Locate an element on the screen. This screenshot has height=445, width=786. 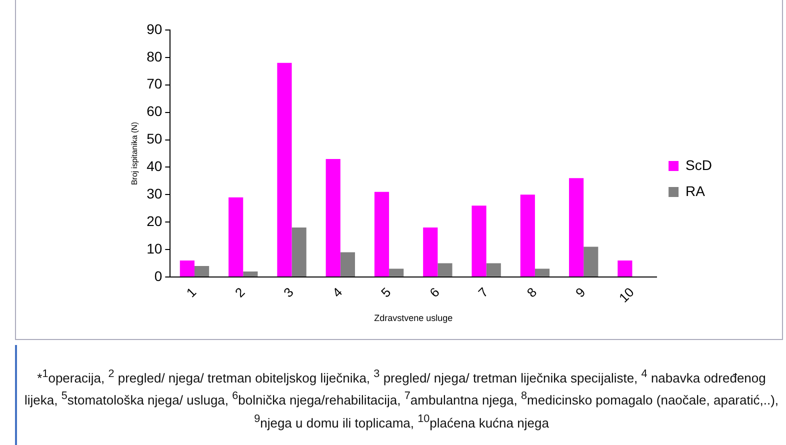
y-axis-title: Broj ispitanika (N) is located at coordinates (135, 154).